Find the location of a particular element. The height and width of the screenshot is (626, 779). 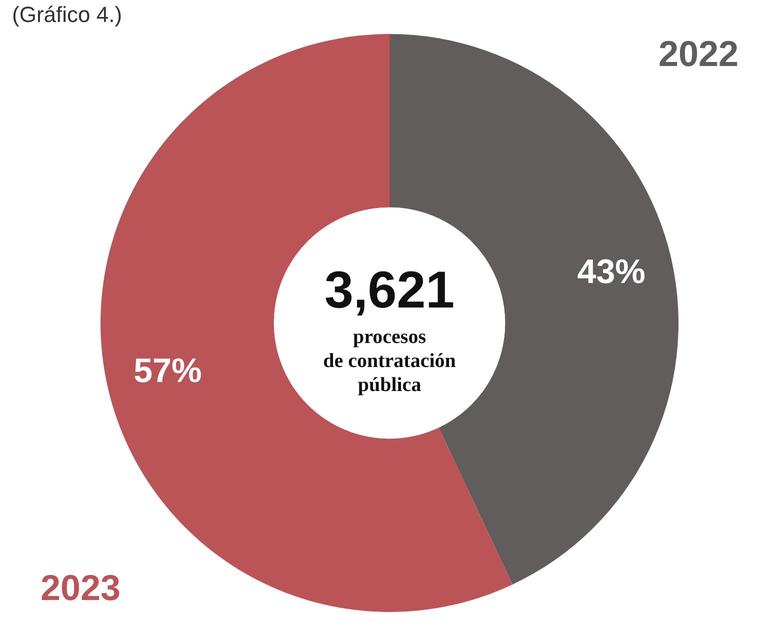

text: 3,621 is located at coordinates (389, 290).